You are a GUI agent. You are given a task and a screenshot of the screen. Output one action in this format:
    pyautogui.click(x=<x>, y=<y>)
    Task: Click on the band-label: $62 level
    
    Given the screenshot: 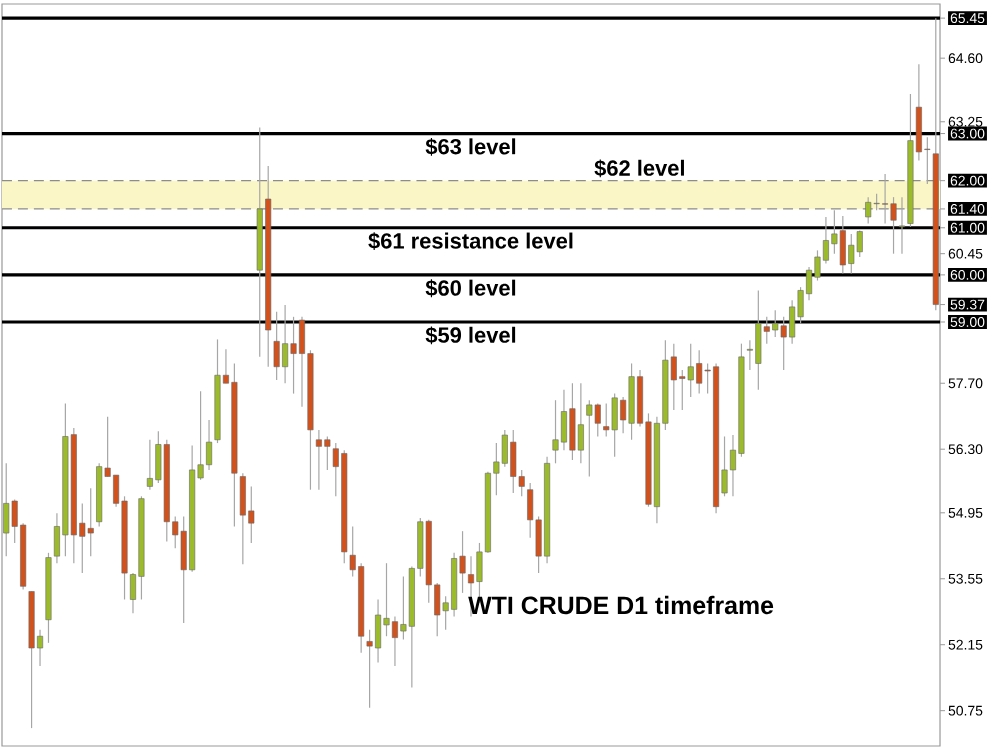 What is the action you would take?
    pyautogui.click(x=639, y=168)
    